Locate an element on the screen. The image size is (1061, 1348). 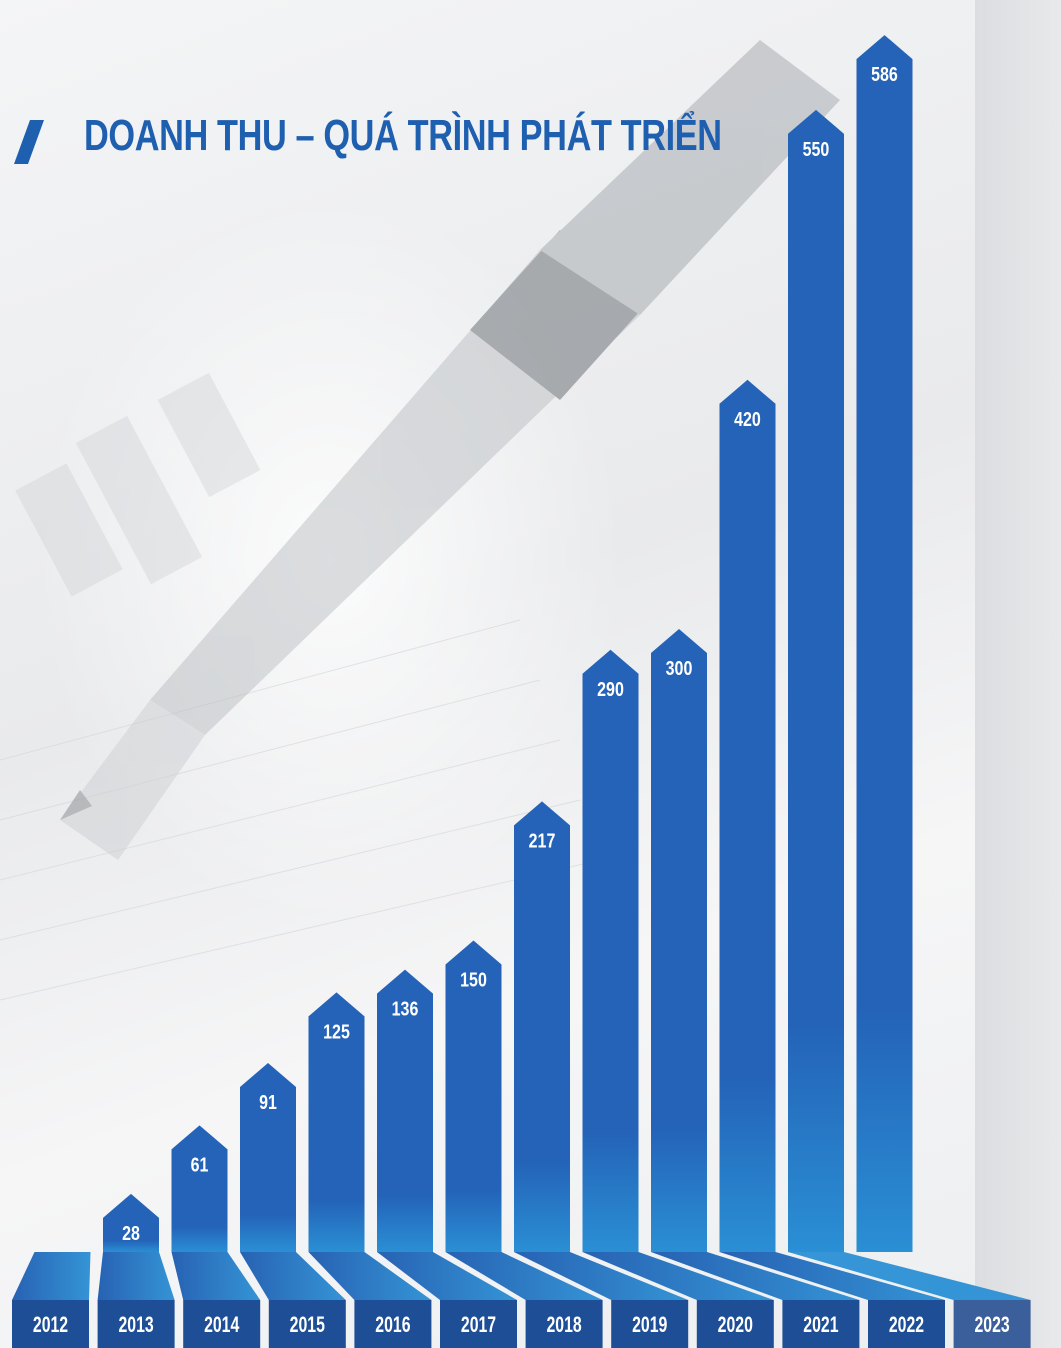
bar-1: 61 is located at coordinates (199, 1188).